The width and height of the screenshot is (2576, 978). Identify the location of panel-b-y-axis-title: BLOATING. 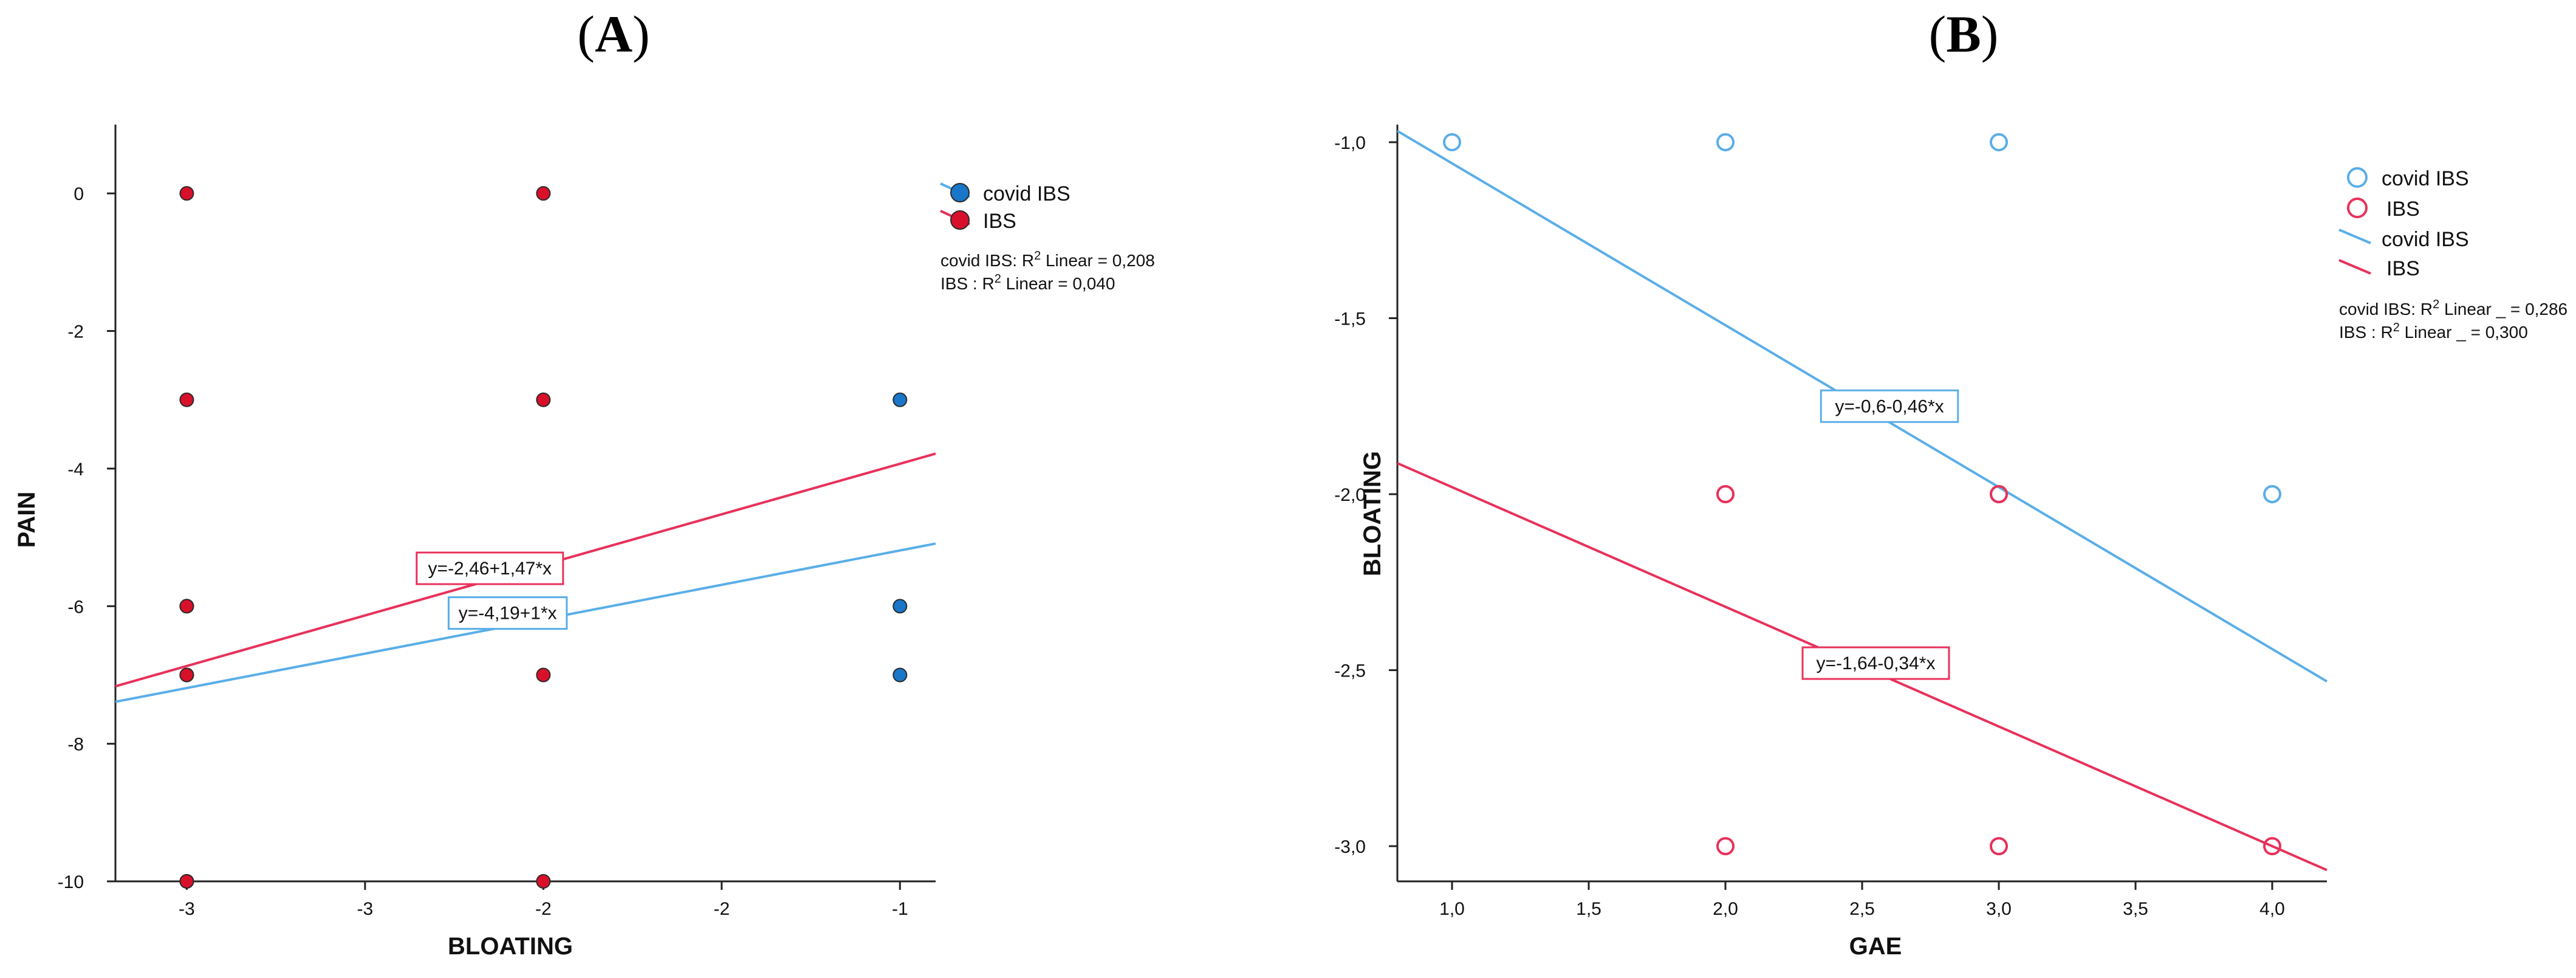
(1372, 513).